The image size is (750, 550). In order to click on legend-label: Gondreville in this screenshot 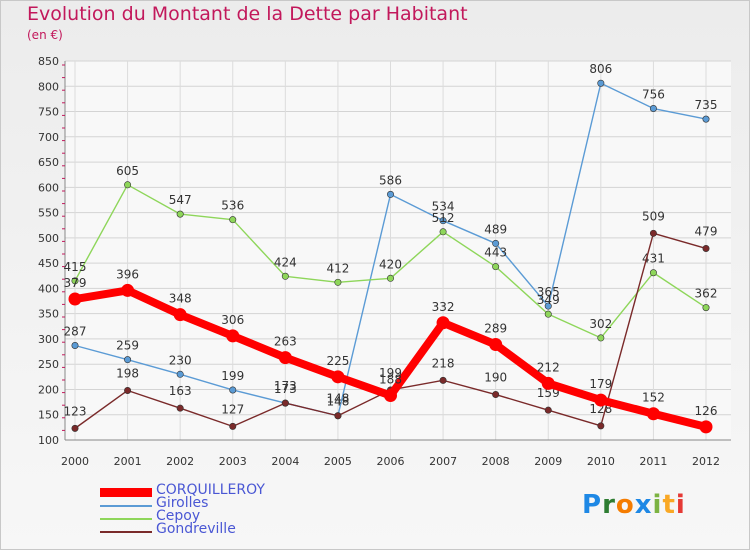, I will do `click(196, 529)`.